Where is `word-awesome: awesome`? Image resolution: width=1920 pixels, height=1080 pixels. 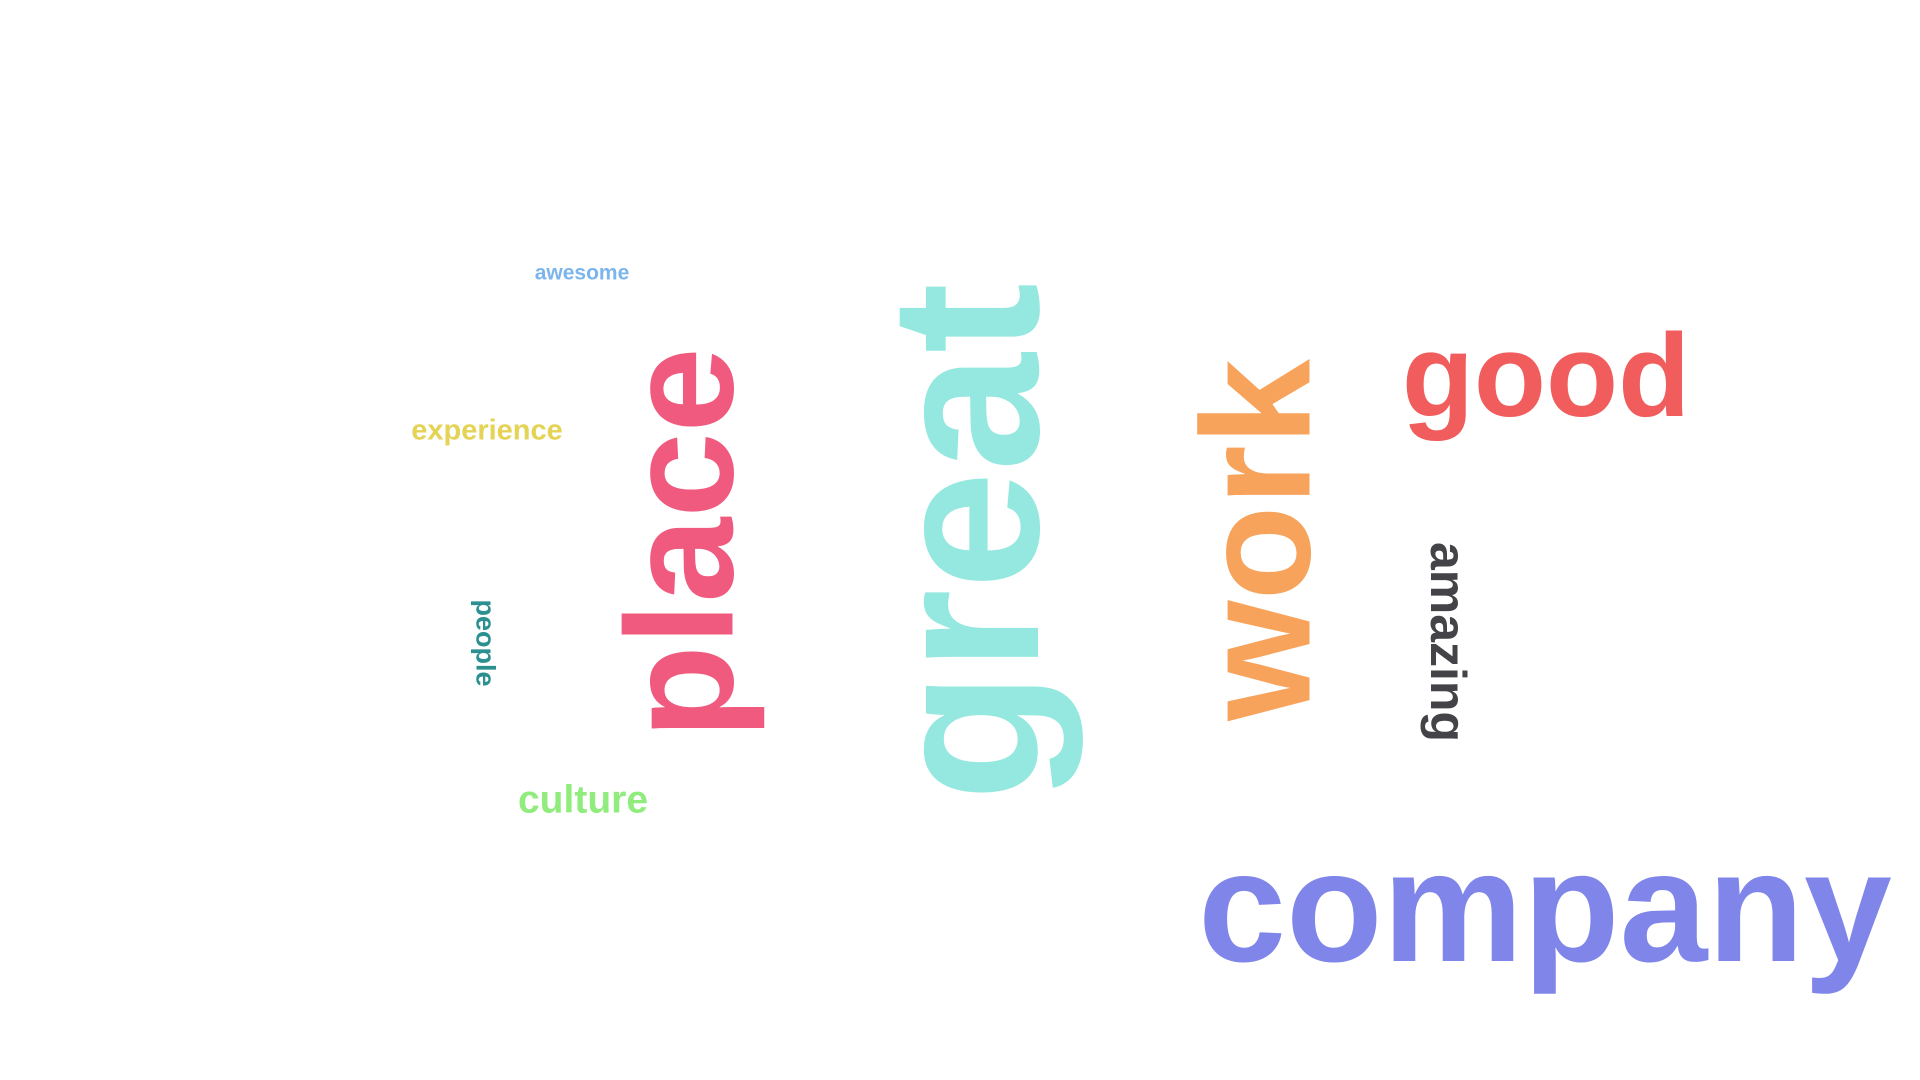 word-awesome: awesome is located at coordinates (582, 273).